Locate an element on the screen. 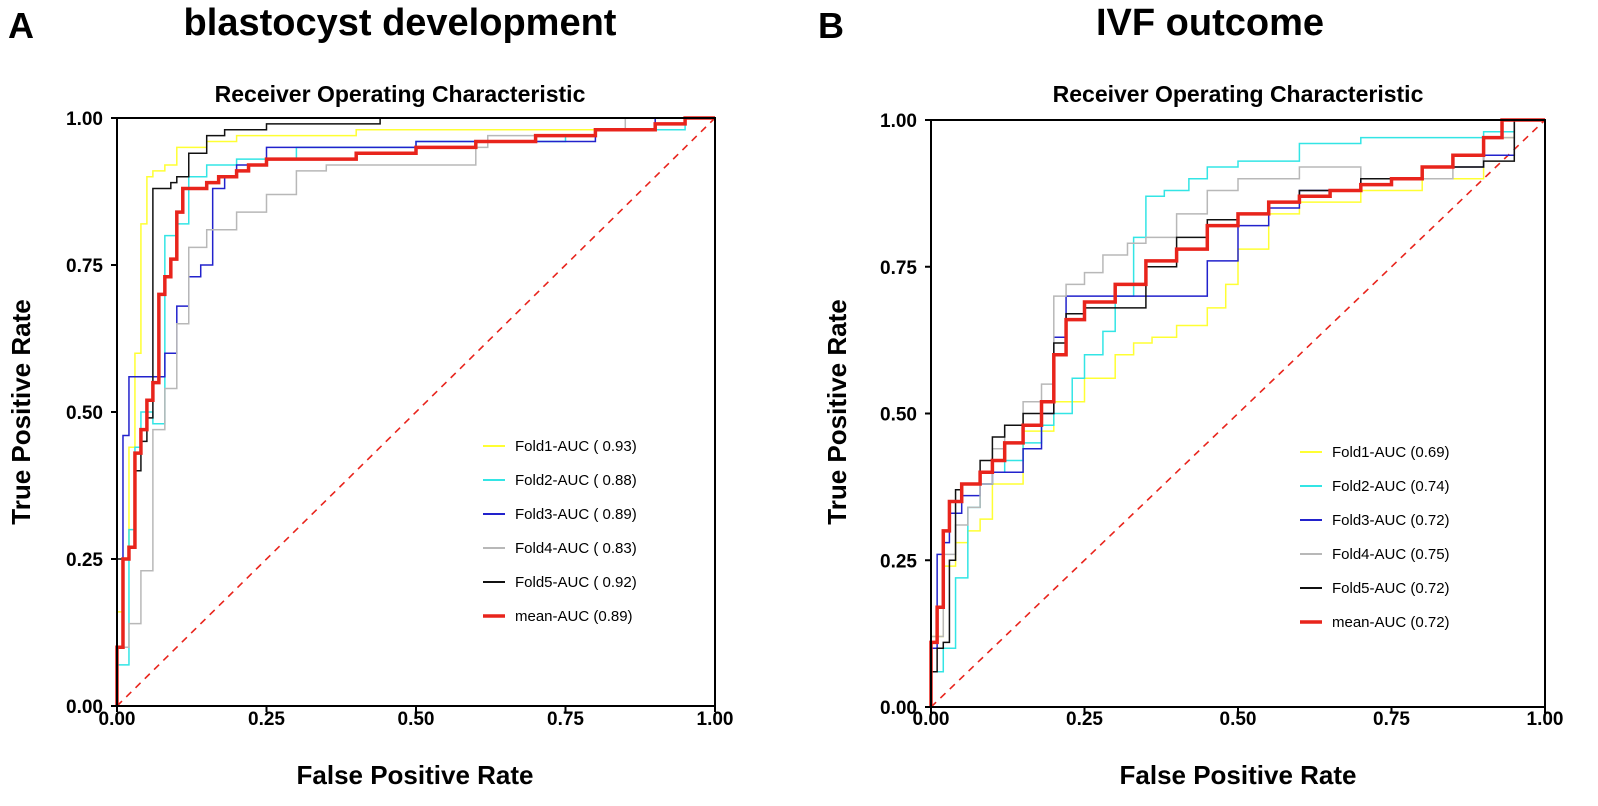  y-axis-label-a: True Positive Rate is located at coordinates (21, 411).